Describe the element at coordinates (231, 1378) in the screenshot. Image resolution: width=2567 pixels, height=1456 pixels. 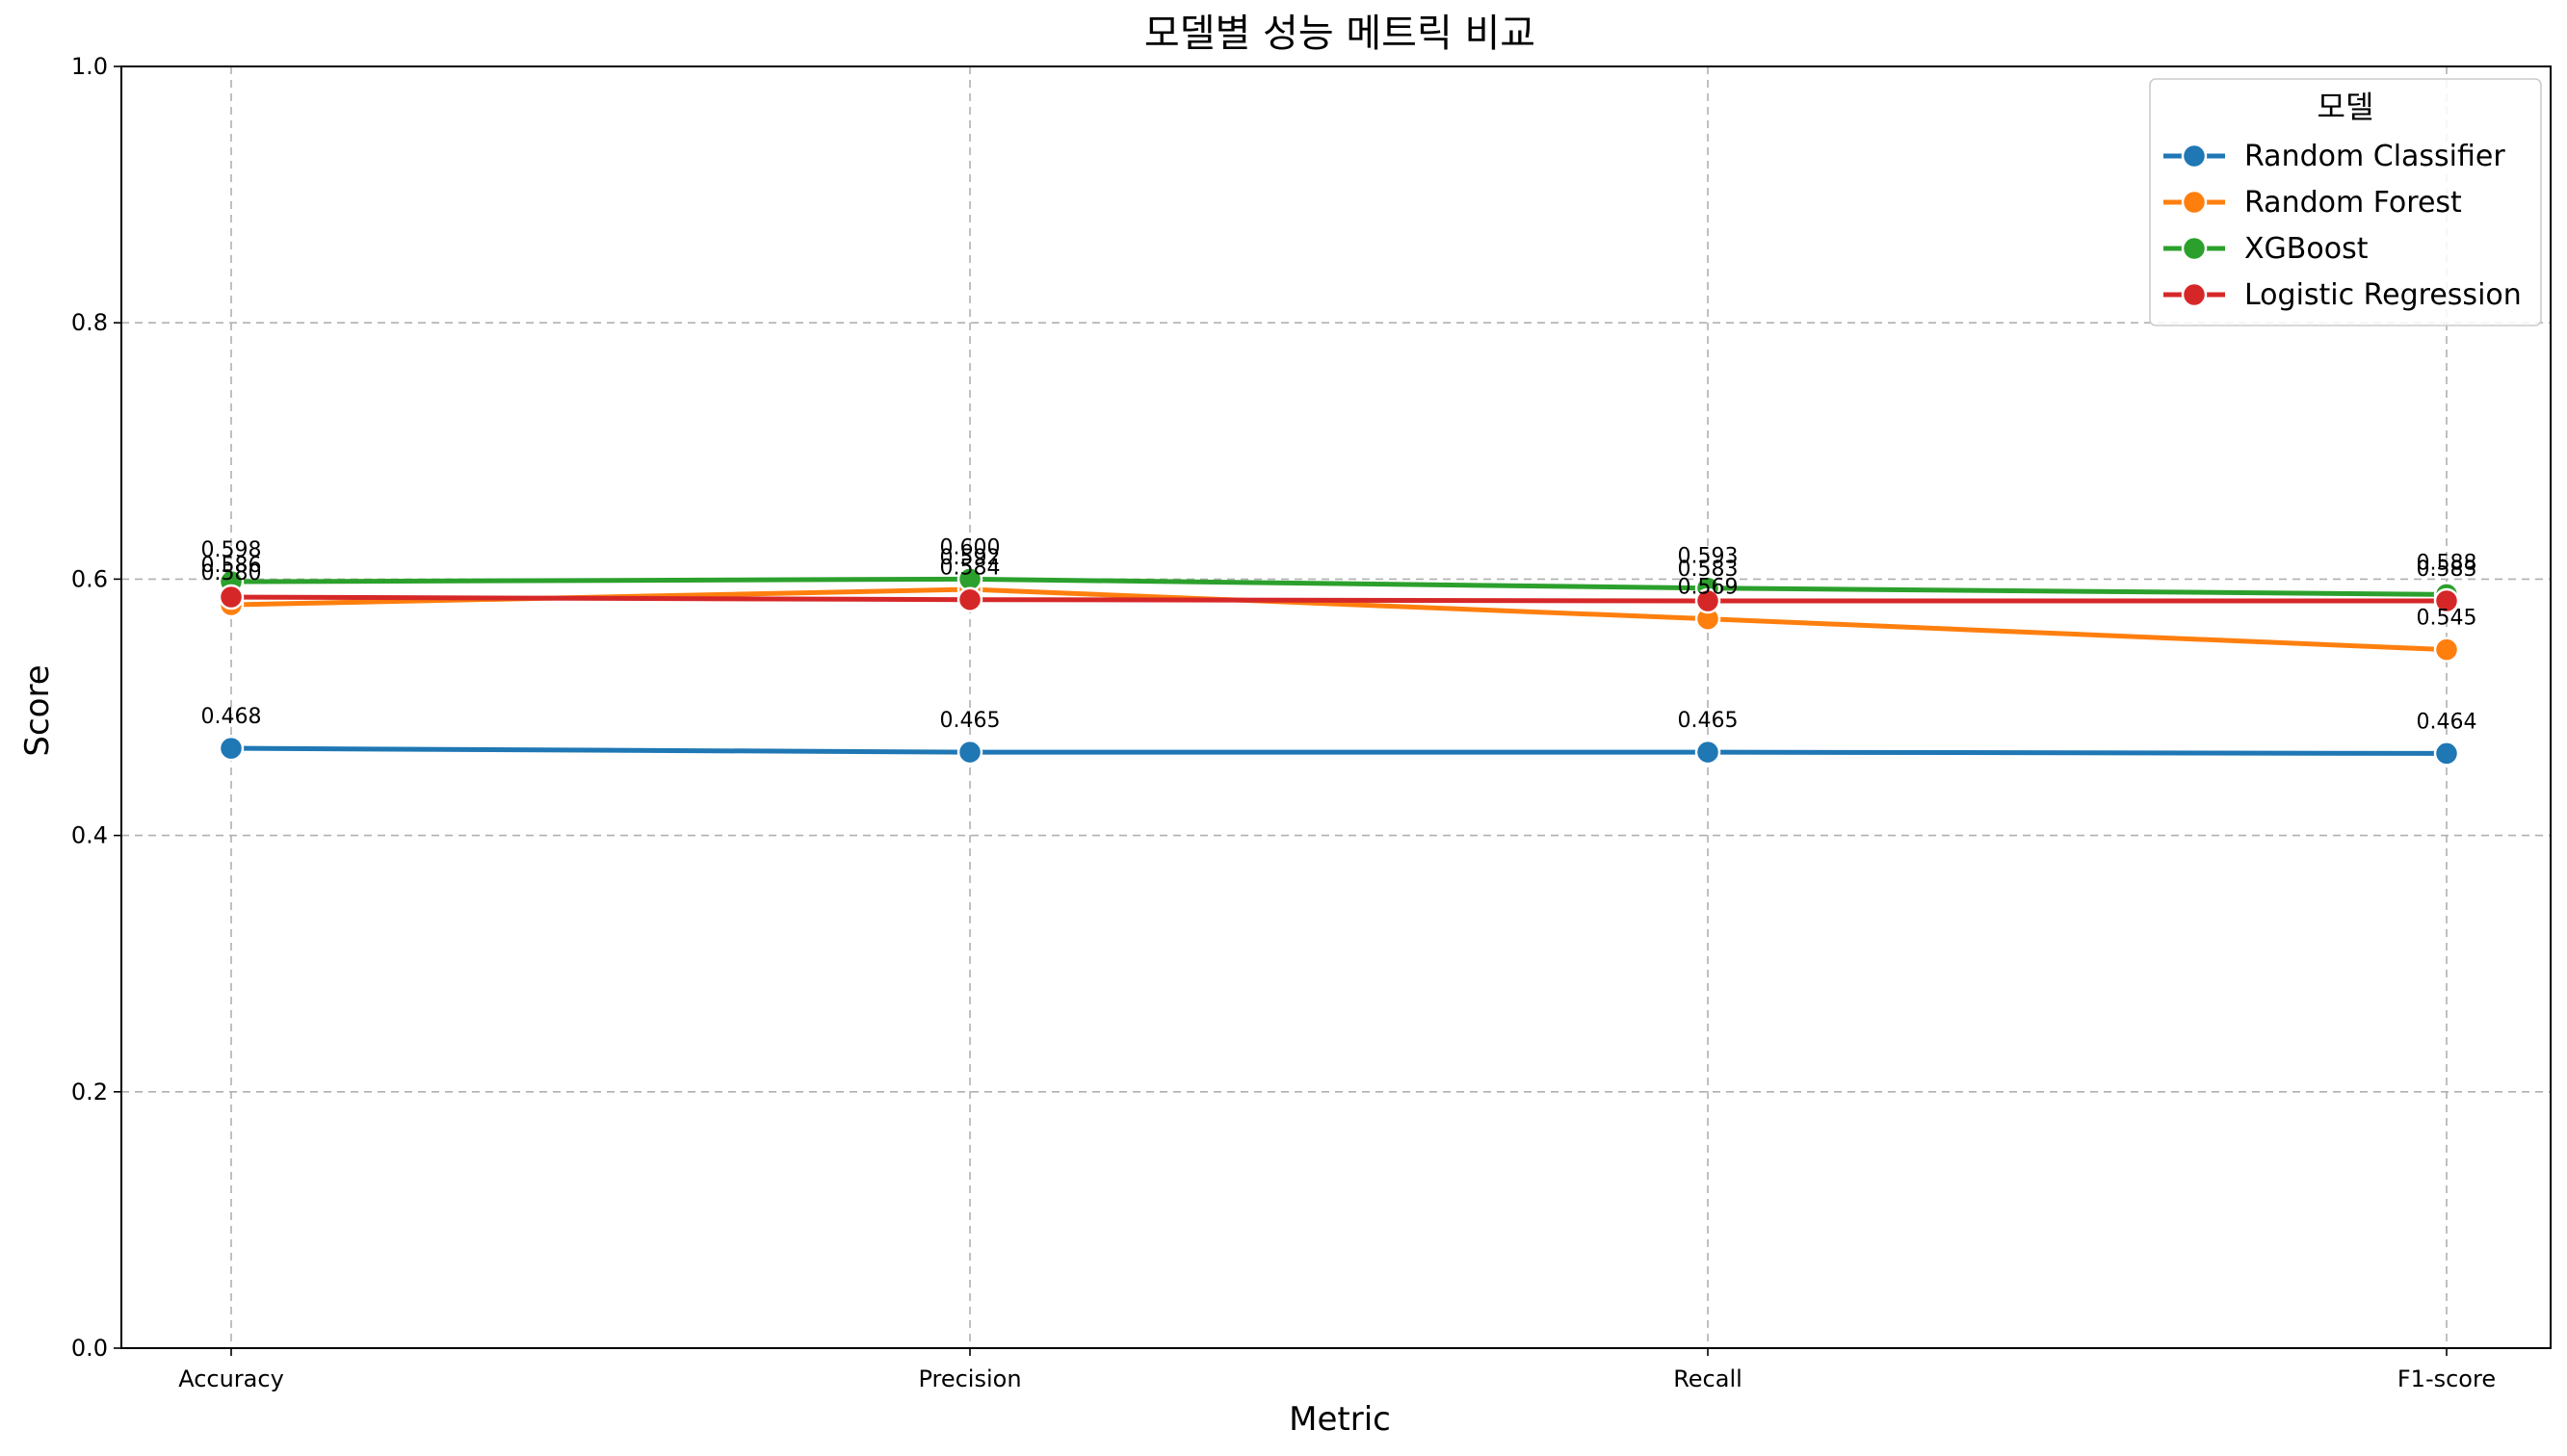
I see `x-tick-label: Accuracy` at that location.